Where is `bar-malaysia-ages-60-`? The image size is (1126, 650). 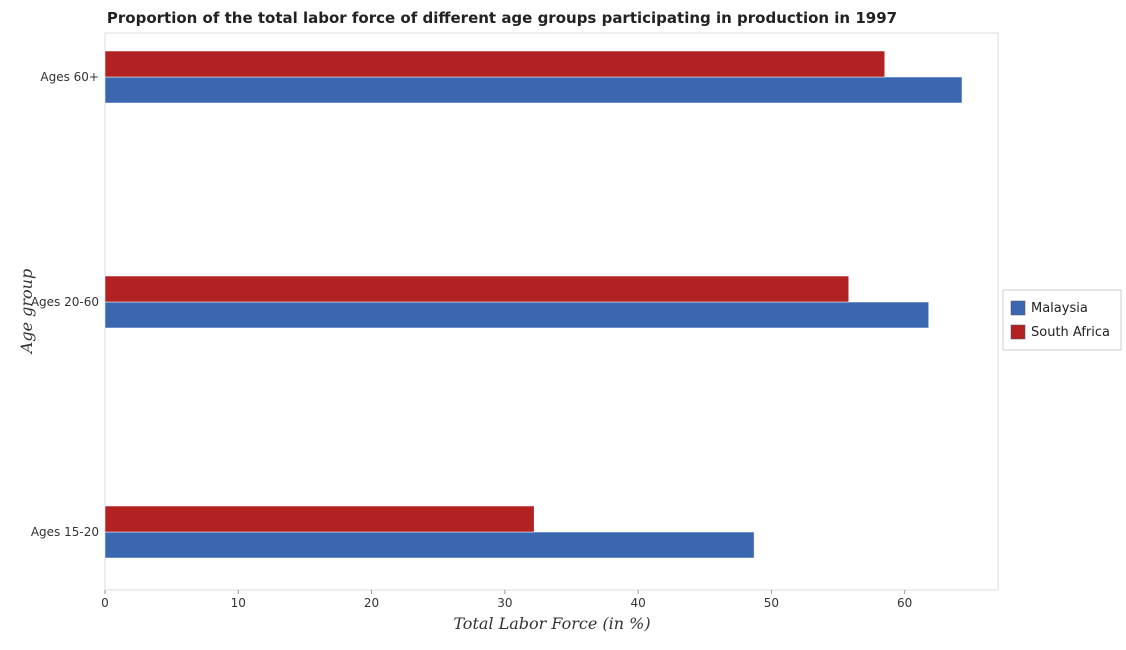
bar-malaysia-ages-60- is located at coordinates (533, 90).